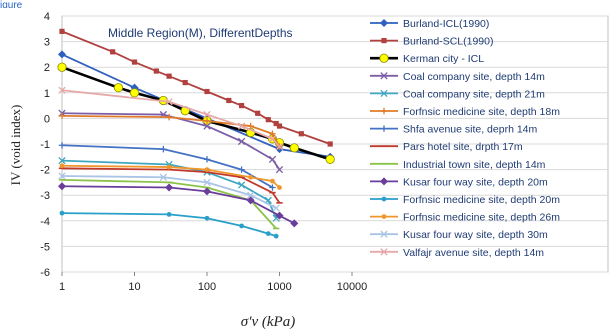 This screenshot has height=332, width=611. Describe the element at coordinates (47, 68) in the screenshot. I see `y-tick-label: 2` at that location.